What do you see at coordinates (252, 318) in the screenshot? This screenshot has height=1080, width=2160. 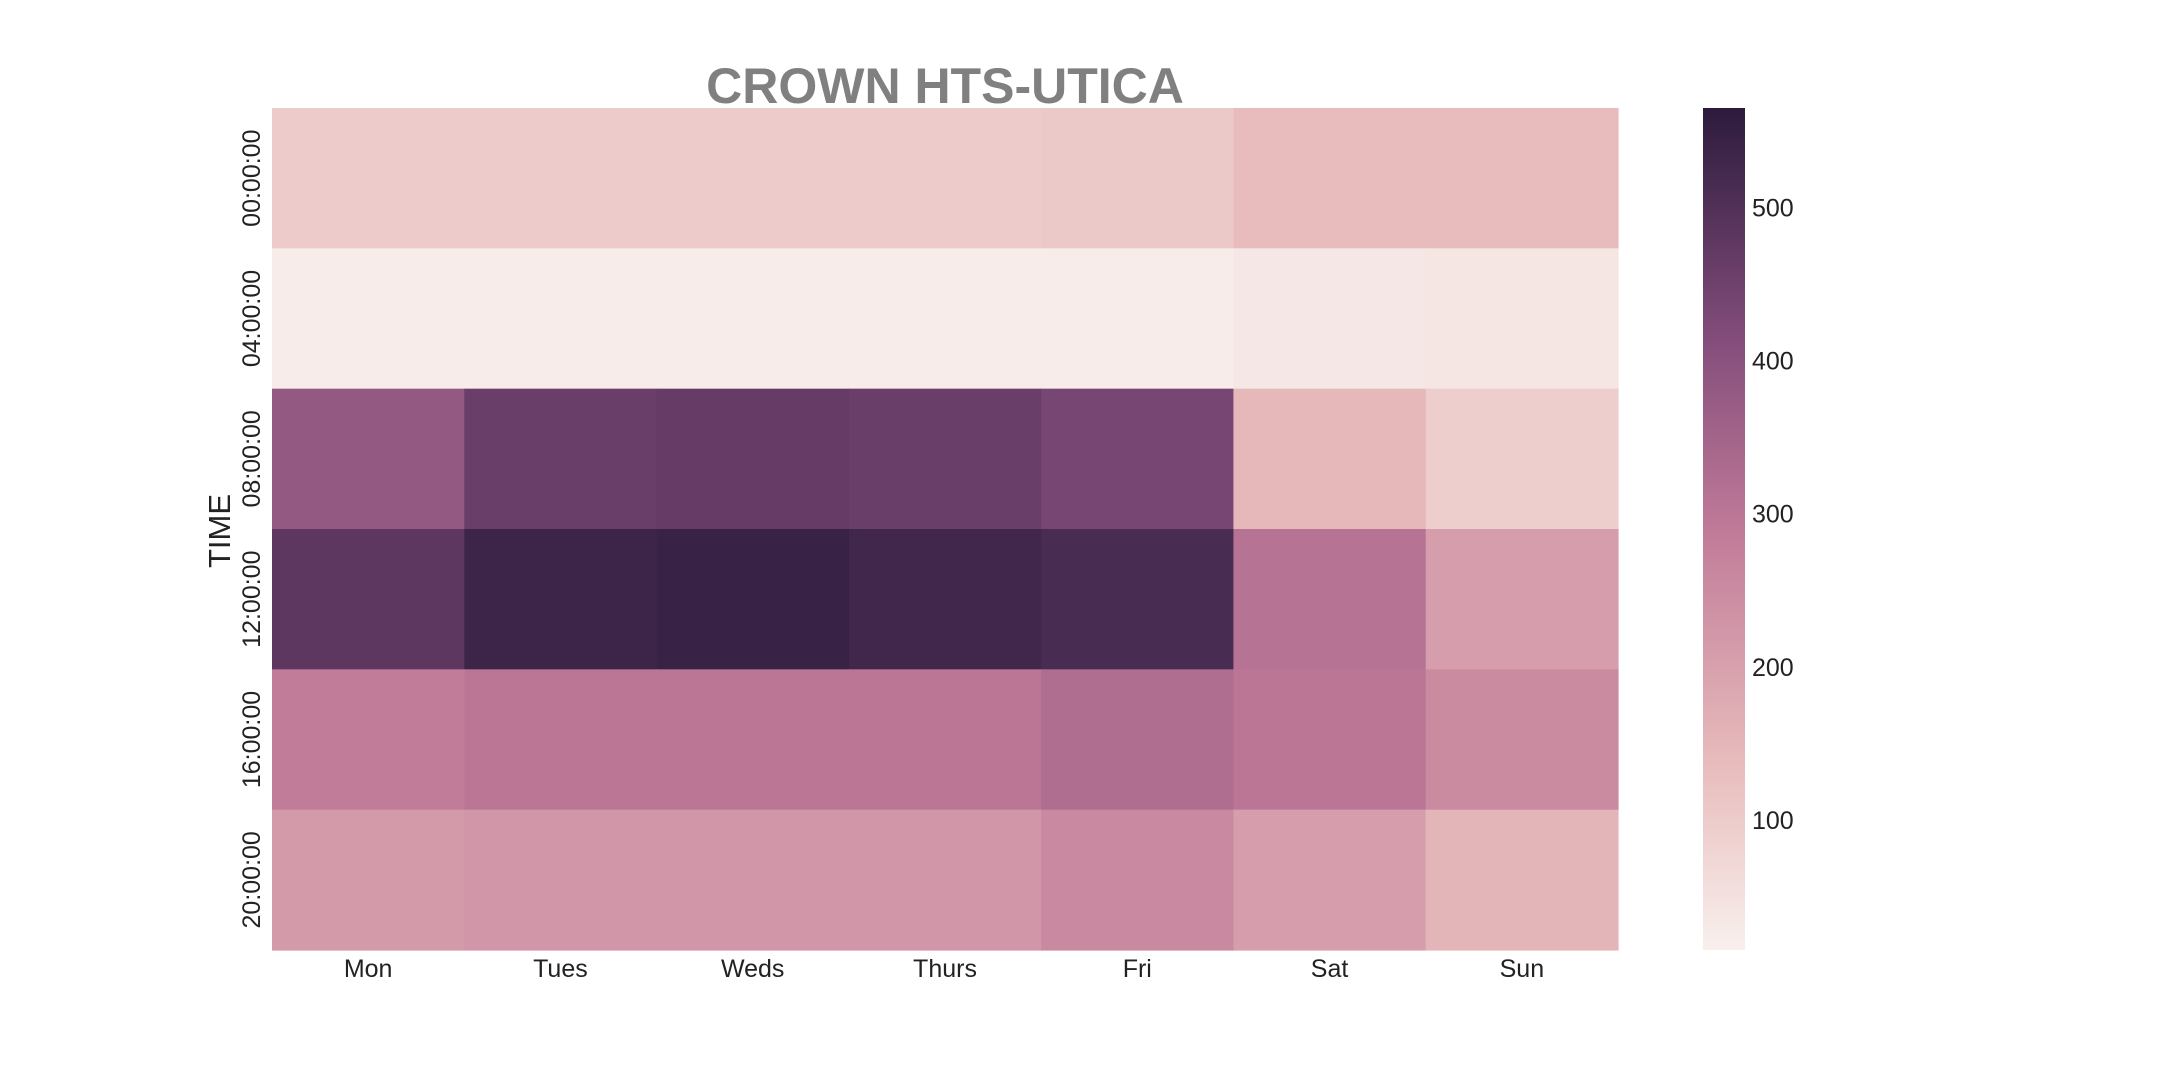 I see `y-tick-label: 04:00:00` at bounding box center [252, 318].